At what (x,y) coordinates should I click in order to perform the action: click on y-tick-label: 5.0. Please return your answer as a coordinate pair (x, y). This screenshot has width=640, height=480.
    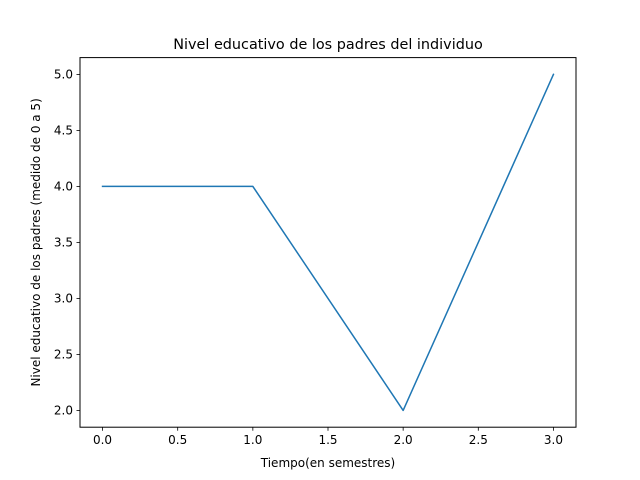
    Looking at the image, I should click on (63, 75).